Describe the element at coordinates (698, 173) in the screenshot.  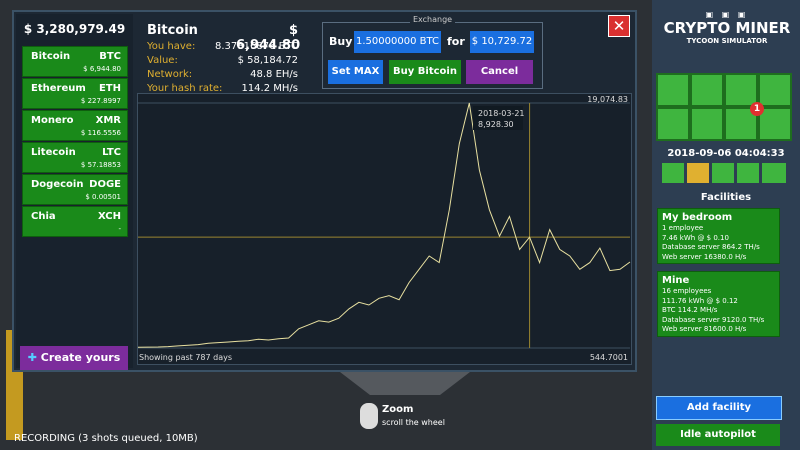
I see `speed-1-button` at that location.